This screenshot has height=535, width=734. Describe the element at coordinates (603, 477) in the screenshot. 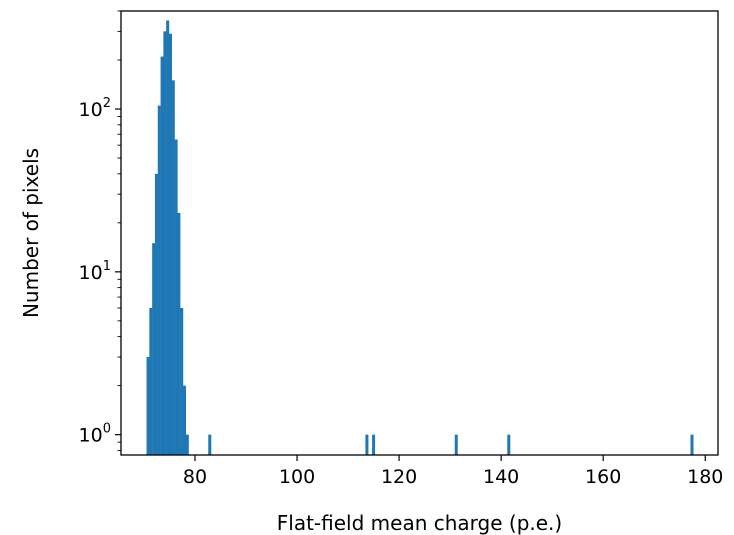

I see `x-tick-label: 160` at that location.